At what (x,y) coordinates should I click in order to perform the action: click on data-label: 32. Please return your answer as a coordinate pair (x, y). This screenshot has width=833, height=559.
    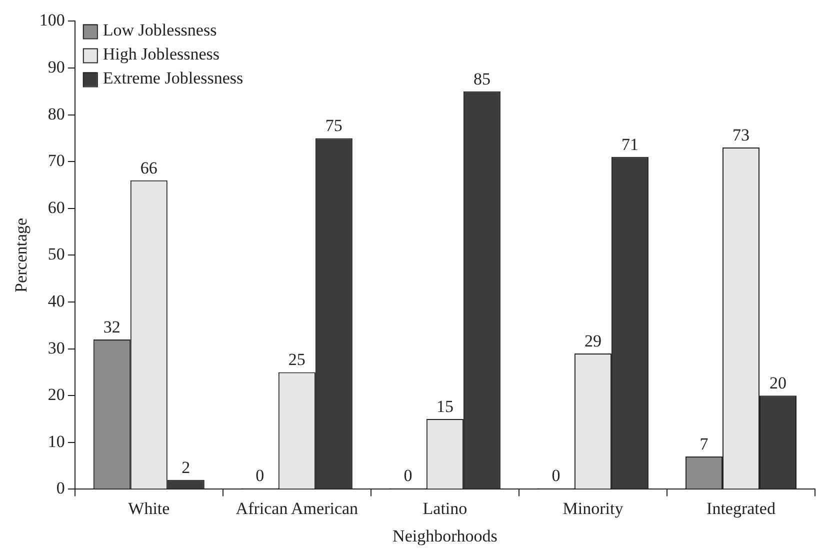
    Looking at the image, I should click on (111, 326).